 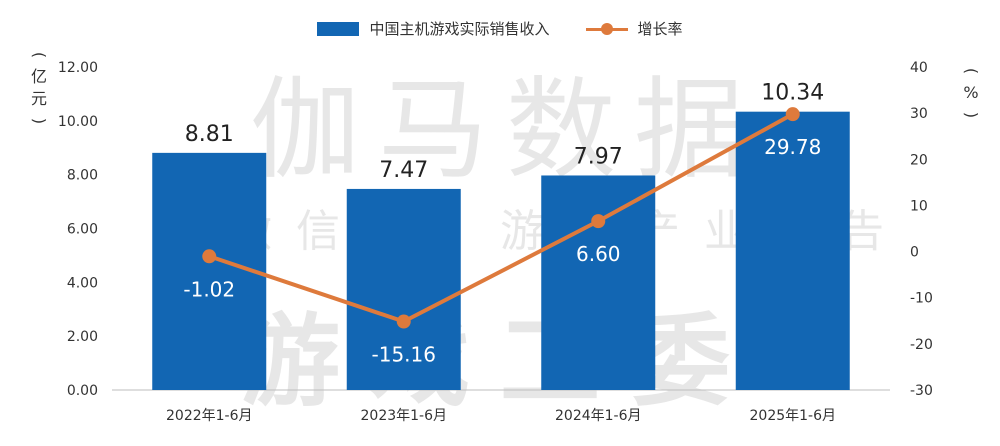 What do you see at coordinates (921, 345) in the screenshot?
I see `y-right-tick-label: -20` at bounding box center [921, 345].